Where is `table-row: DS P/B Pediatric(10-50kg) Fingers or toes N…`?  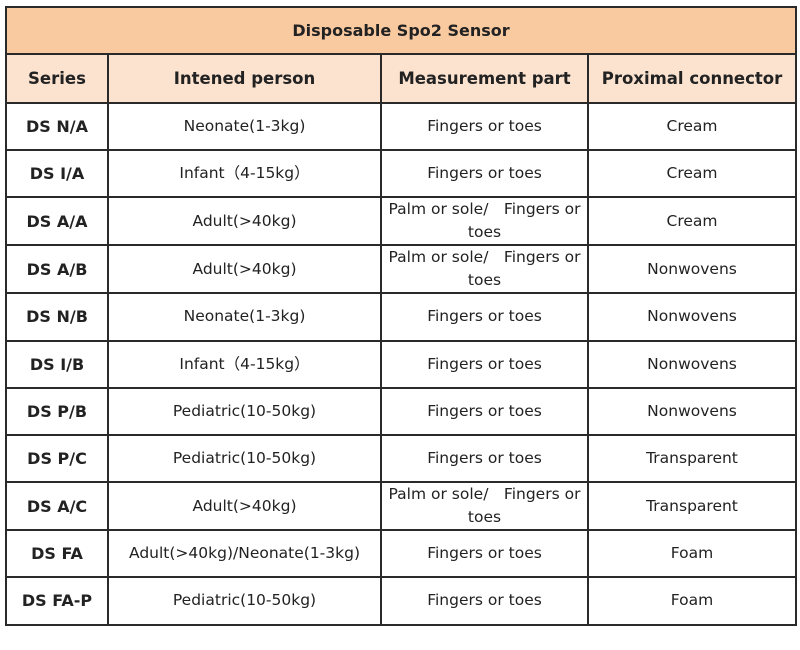 table-row: DS P/B Pediatric(10-50kg) Fingers or toes N… is located at coordinates (401, 411).